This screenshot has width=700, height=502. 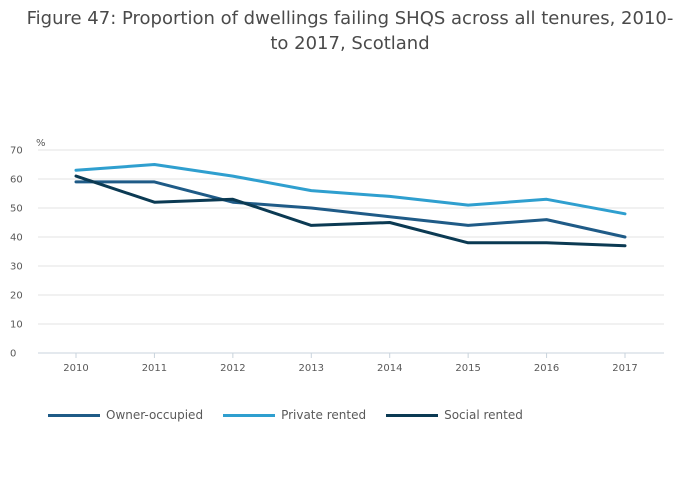 I want to click on x-tick-label: 2011, so click(x=154, y=368).